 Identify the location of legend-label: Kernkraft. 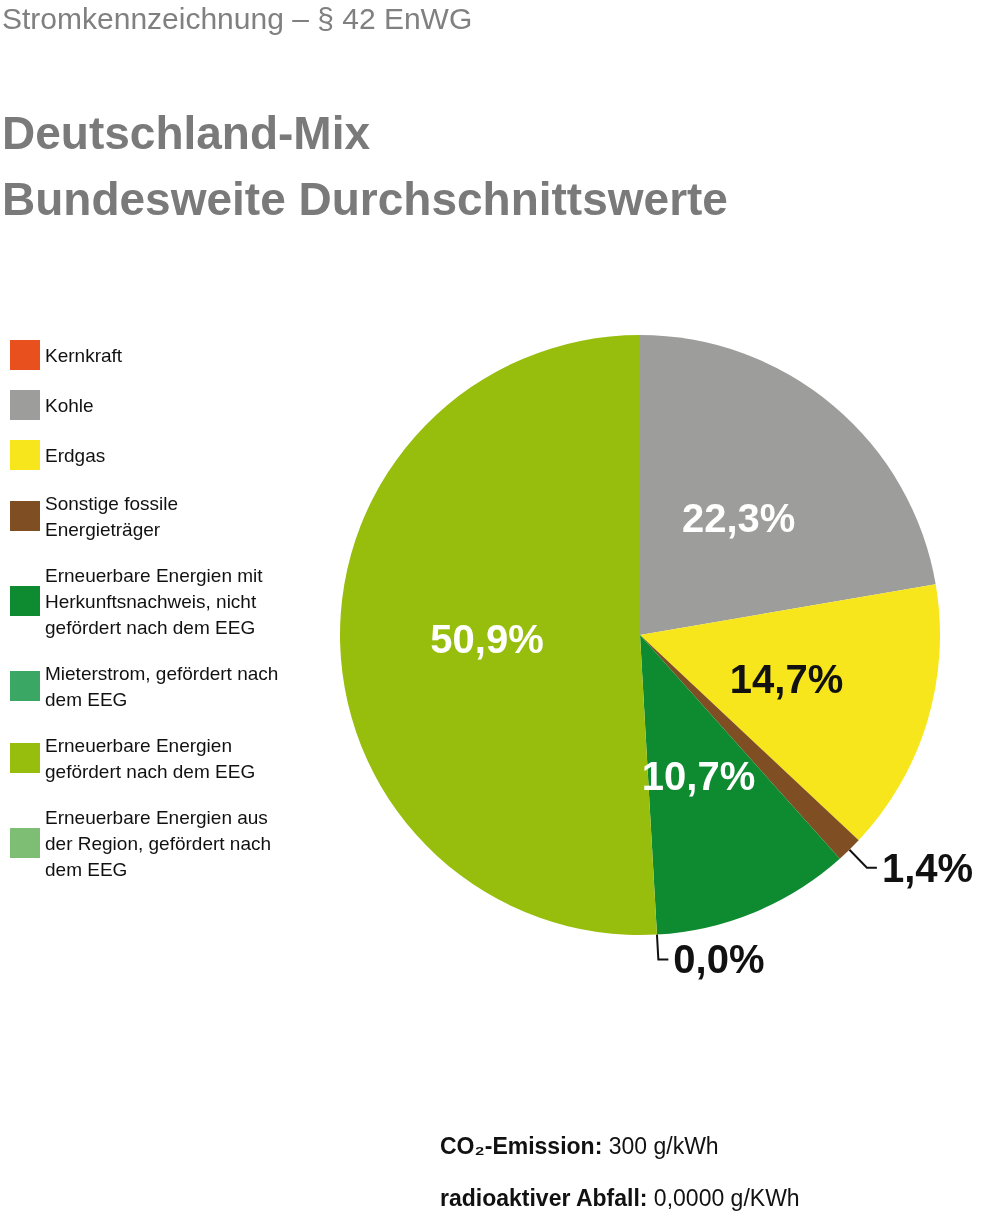
(84, 355).